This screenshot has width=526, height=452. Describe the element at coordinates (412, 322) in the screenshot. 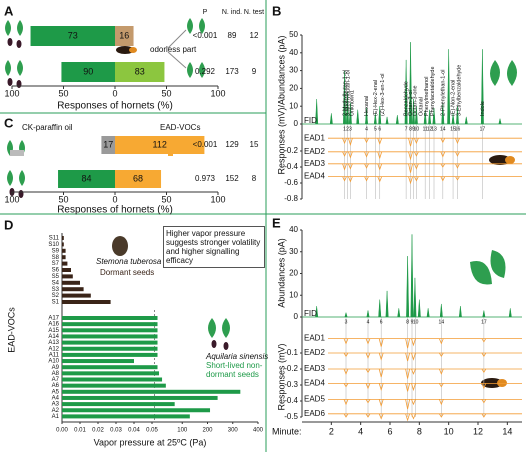

I see `peak-number: 9` at that location.